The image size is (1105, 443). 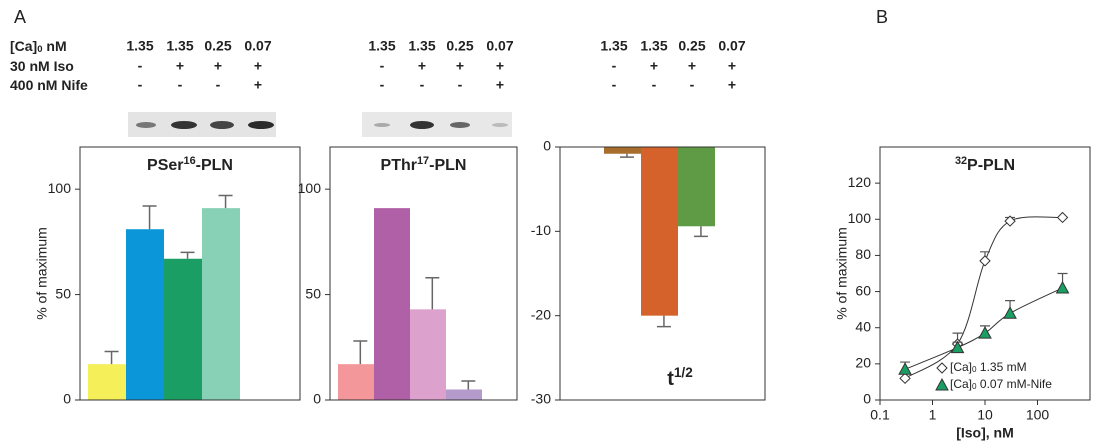 I want to click on chart-title-part: PThr, so click(x=399, y=165).